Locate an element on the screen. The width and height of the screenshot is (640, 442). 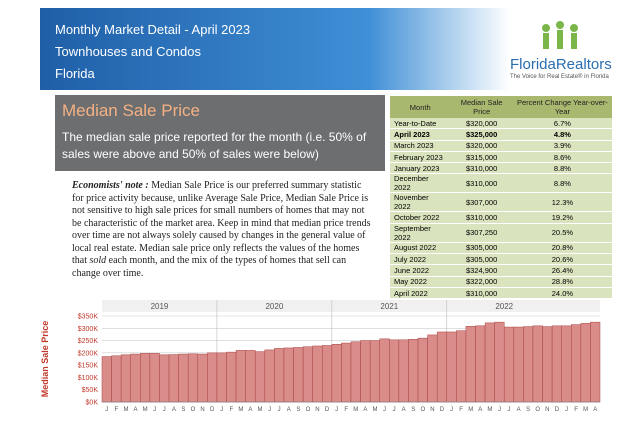
table-cell: $307,000 is located at coordinates (481, 202).